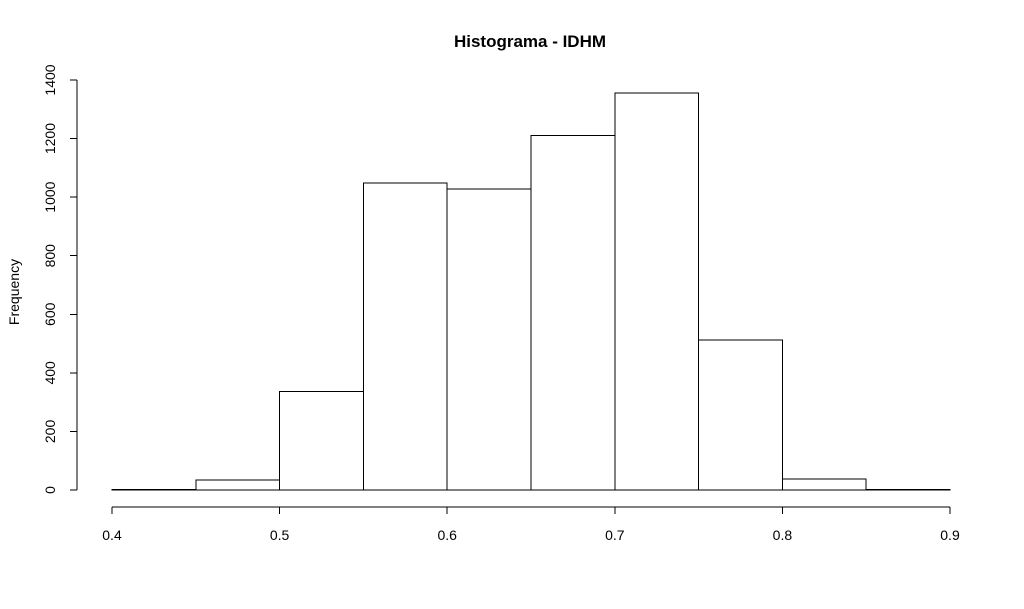  What do you see at coordinates (112, 535) in the screenshot?
I see `x-tick-label: 0.4` at bounding box center [112, 535].